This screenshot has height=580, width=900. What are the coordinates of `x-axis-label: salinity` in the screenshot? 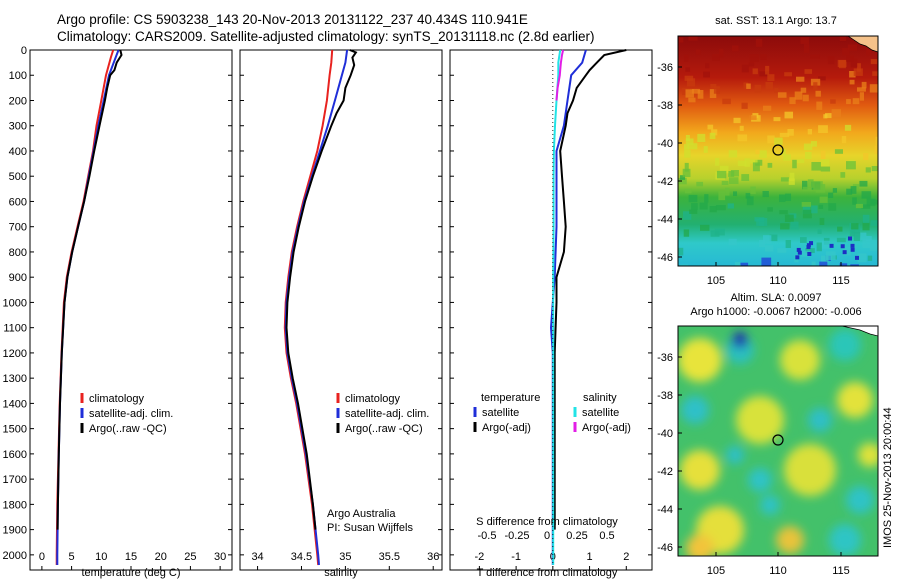 It's located at (341, 573).